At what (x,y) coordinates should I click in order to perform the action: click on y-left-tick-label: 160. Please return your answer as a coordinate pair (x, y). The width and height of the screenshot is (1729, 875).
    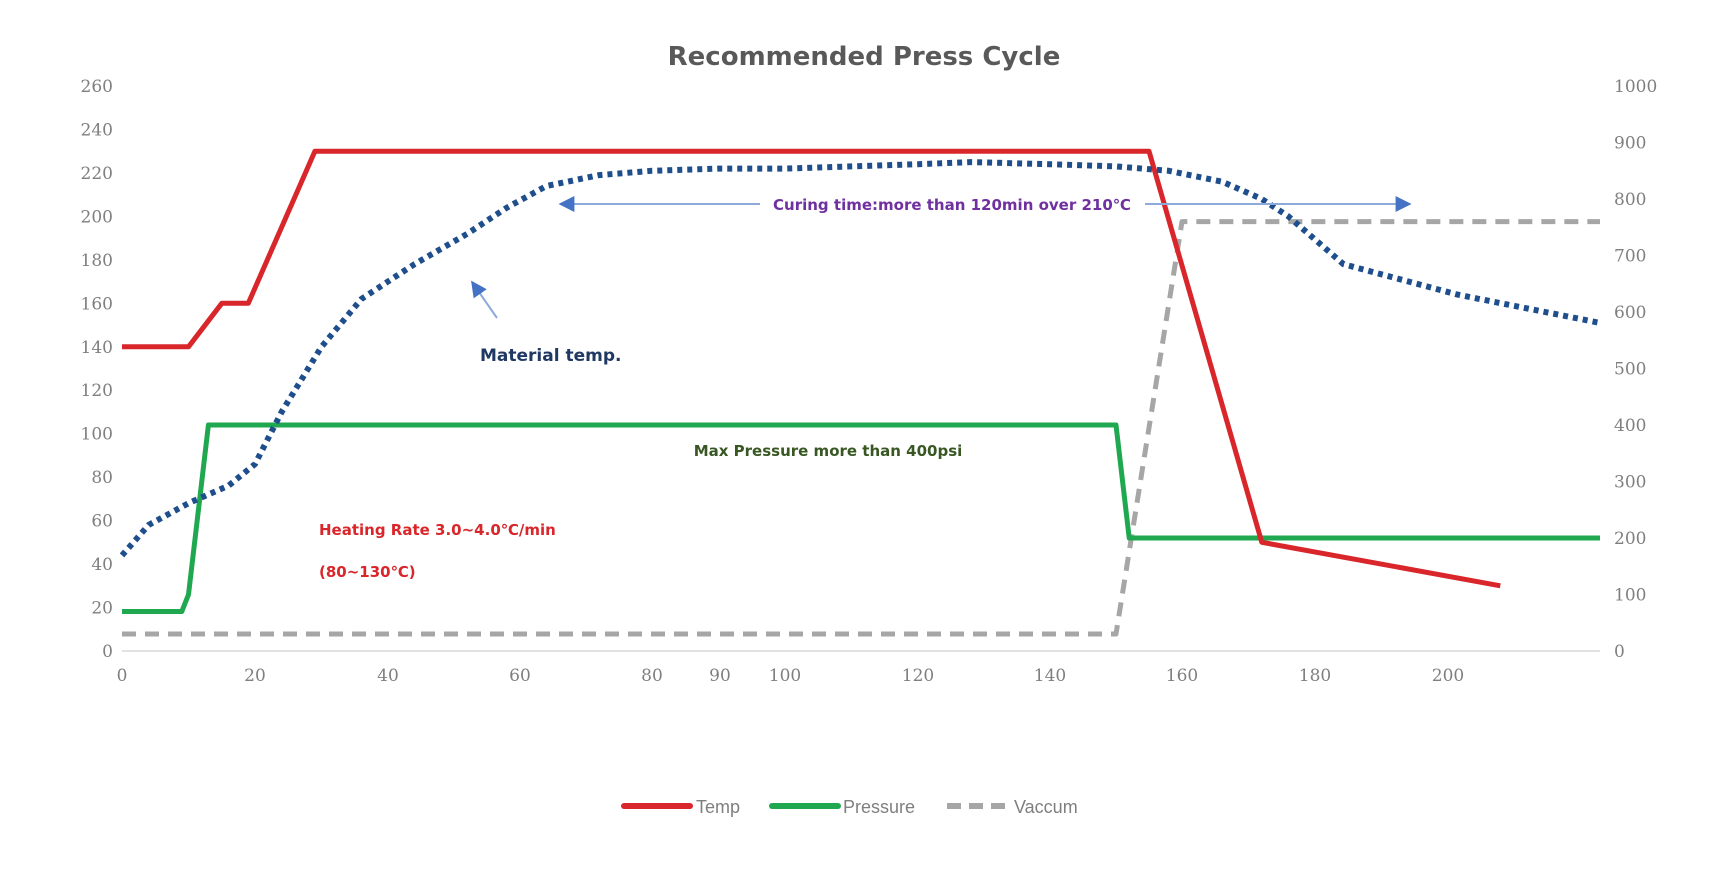
    Looking at the image, I should click on (97, 304).